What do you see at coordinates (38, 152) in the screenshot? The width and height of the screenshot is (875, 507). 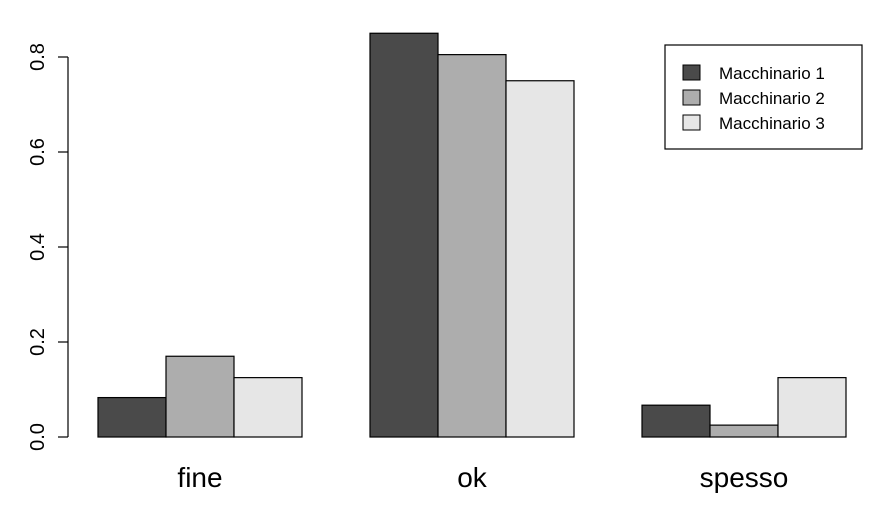 I see `y-tick-label: 0.6` at bounding box center [38, 152].